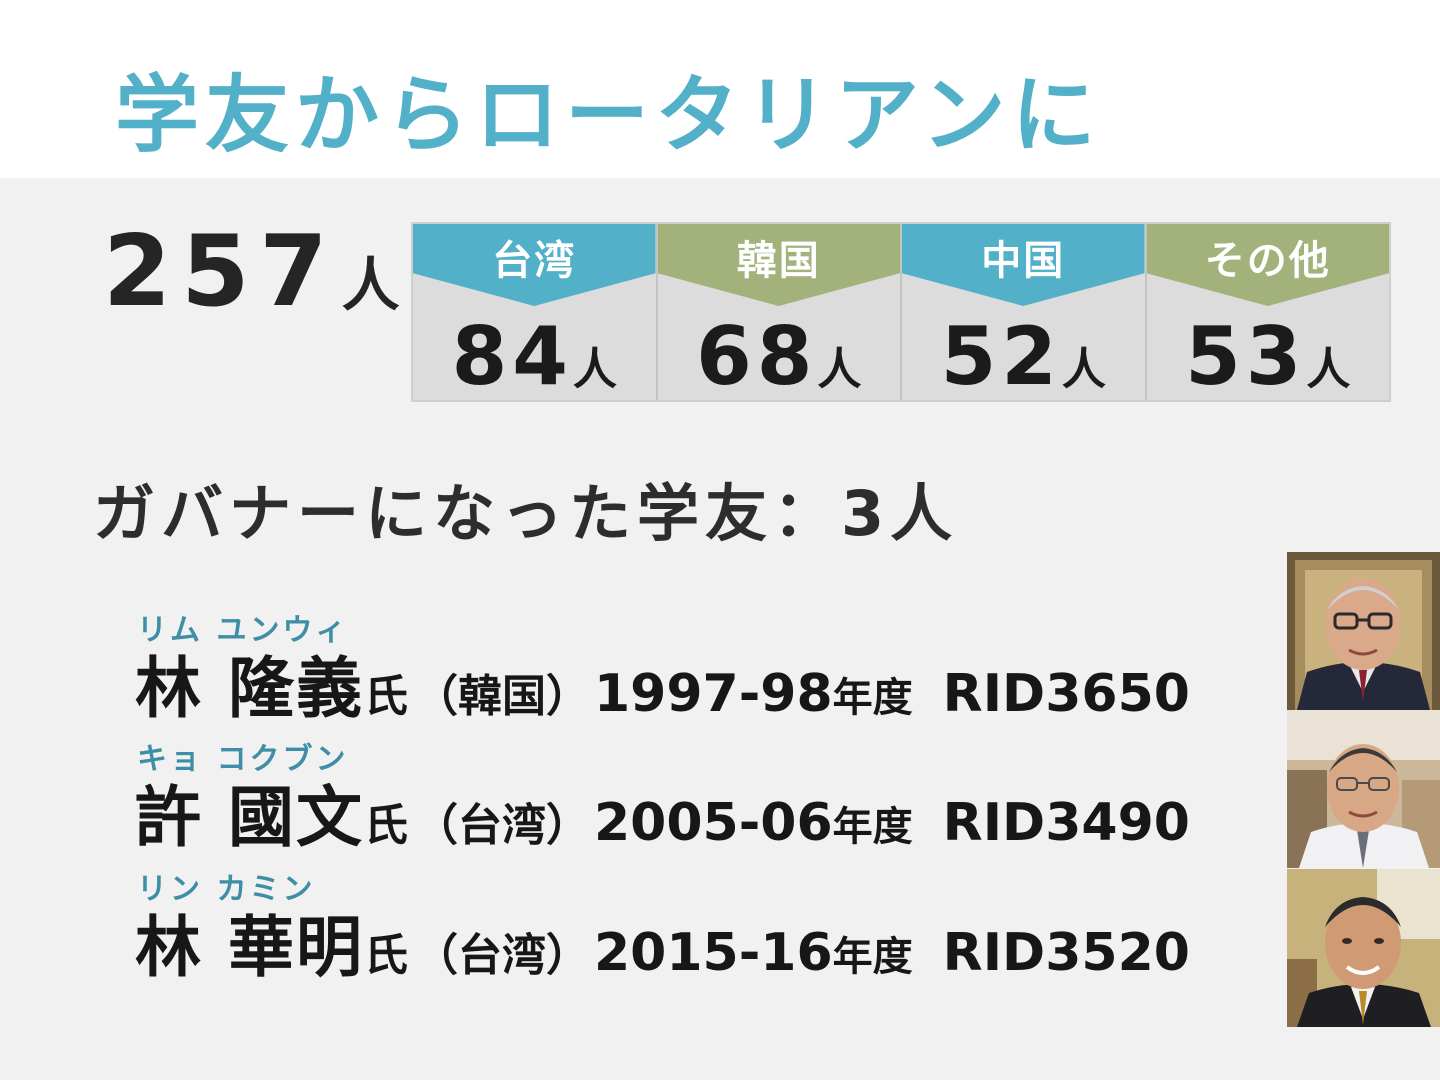 The height and width of the screenshot is (1080, 1440). Describe the element at coordinates (1023, 261) in the screenshot. I see `stat-label: 中国` at that location.